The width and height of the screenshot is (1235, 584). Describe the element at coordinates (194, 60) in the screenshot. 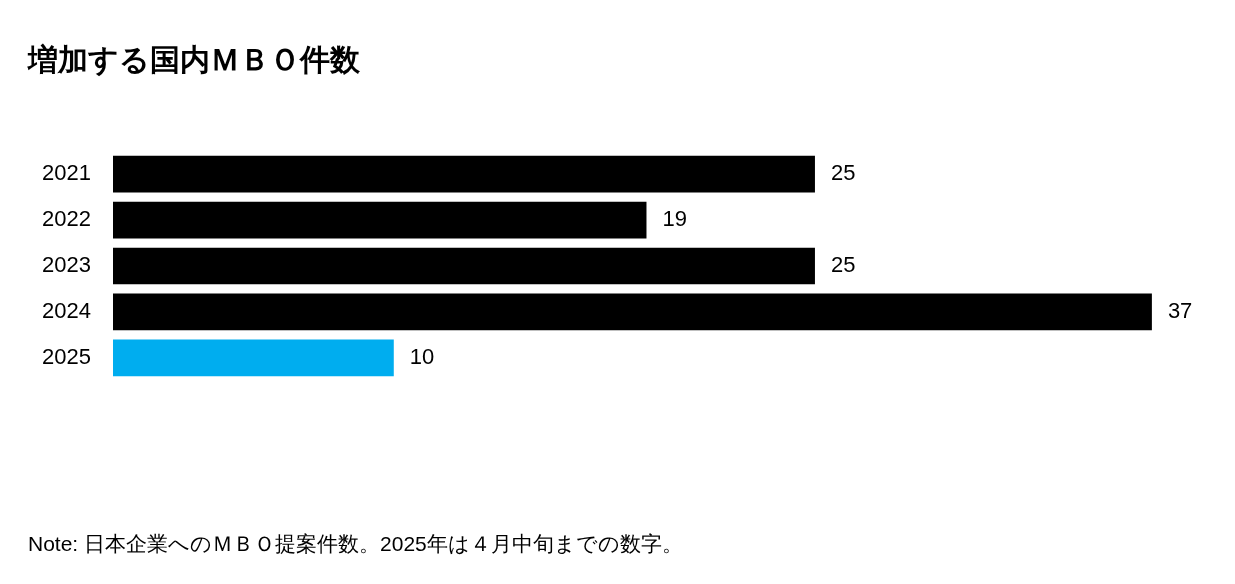

I see `chart-title: 増加する国内ＭＢＯ件数` at that location.